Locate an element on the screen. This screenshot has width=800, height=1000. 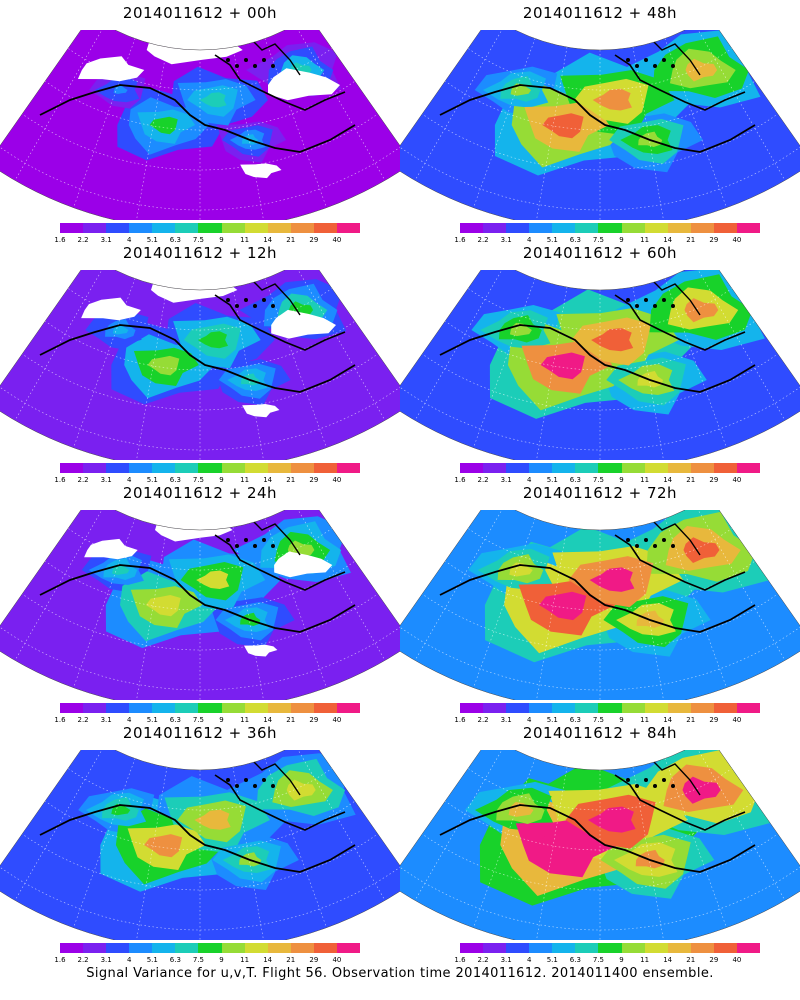
panel-title: 2014011612 + 72h is located at coordinates (600, 493).